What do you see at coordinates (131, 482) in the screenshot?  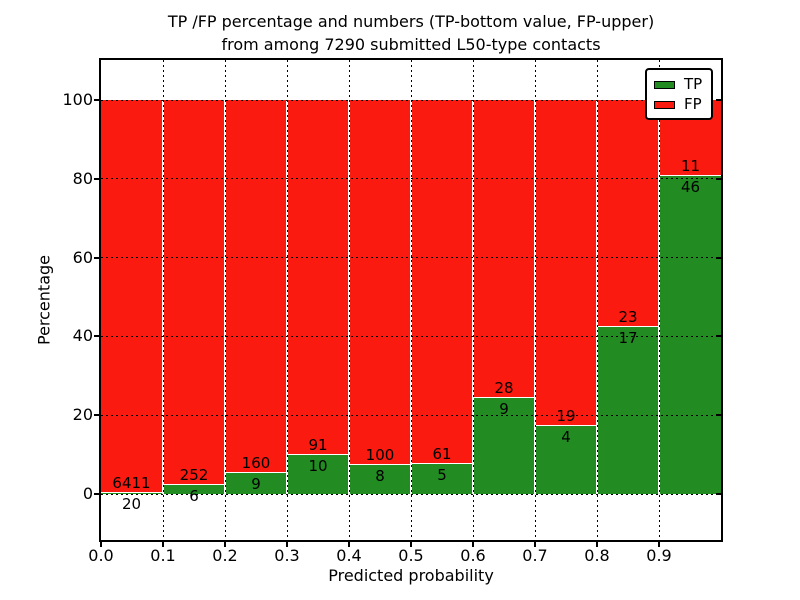 I see `fp-count-label: 6411` at bounding box center [131, 482].